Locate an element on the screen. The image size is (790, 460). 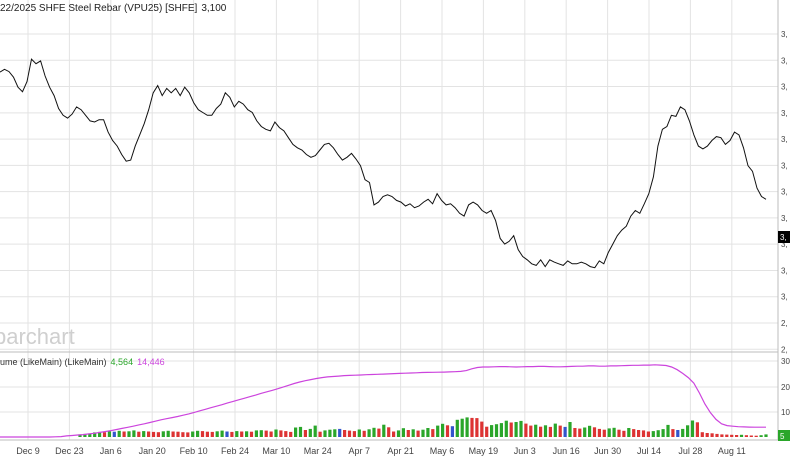
volume-axis-label: 20 is located at coordinates (785, 387).